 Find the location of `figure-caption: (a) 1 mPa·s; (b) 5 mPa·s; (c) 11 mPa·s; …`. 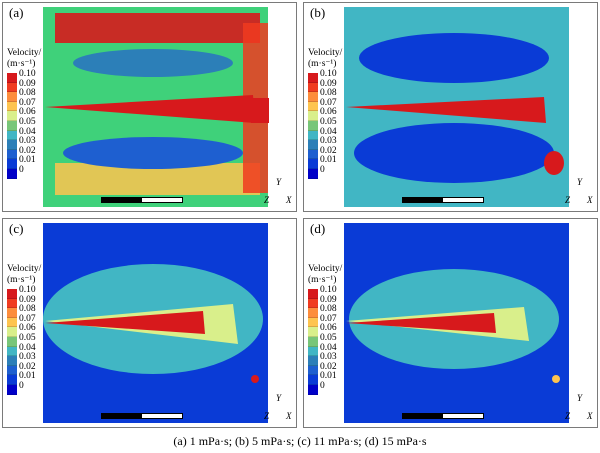

figure-caption: (a) 1 mPa·s; (b) 5 mPa·s; (c) 11 mPa·s; … is located at coordinates (300, 441).